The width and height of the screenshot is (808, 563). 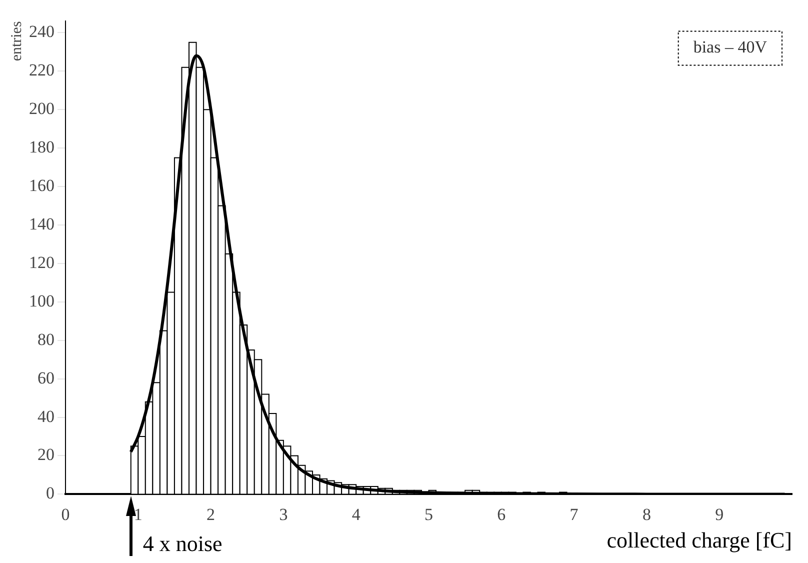 What do you see at coordinates (501, 514) in the screenshot?
I see `x-tick-label: 6` at bounding box center [501, 514].